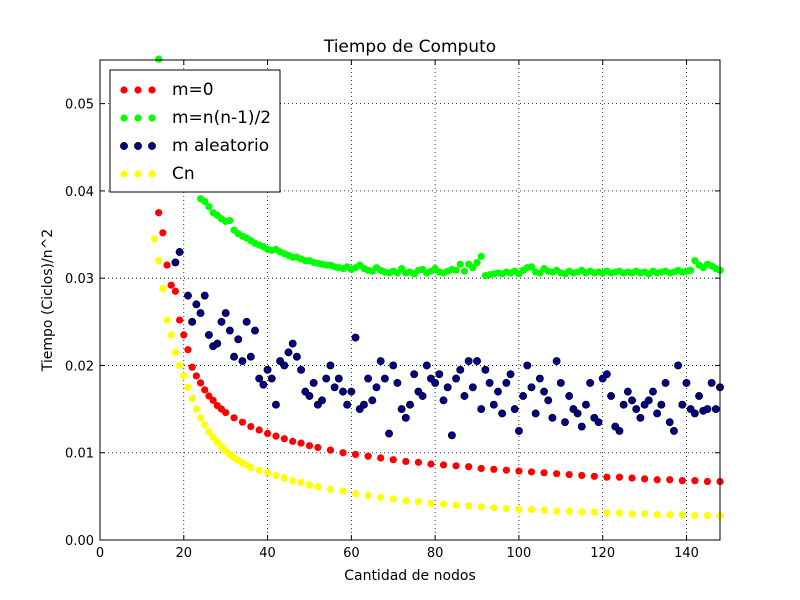 This screenshot has width=800, height=600. Describe the element at coordinates (351, 553) in the screenshot. I see `x-tick-label: 60` at that location.